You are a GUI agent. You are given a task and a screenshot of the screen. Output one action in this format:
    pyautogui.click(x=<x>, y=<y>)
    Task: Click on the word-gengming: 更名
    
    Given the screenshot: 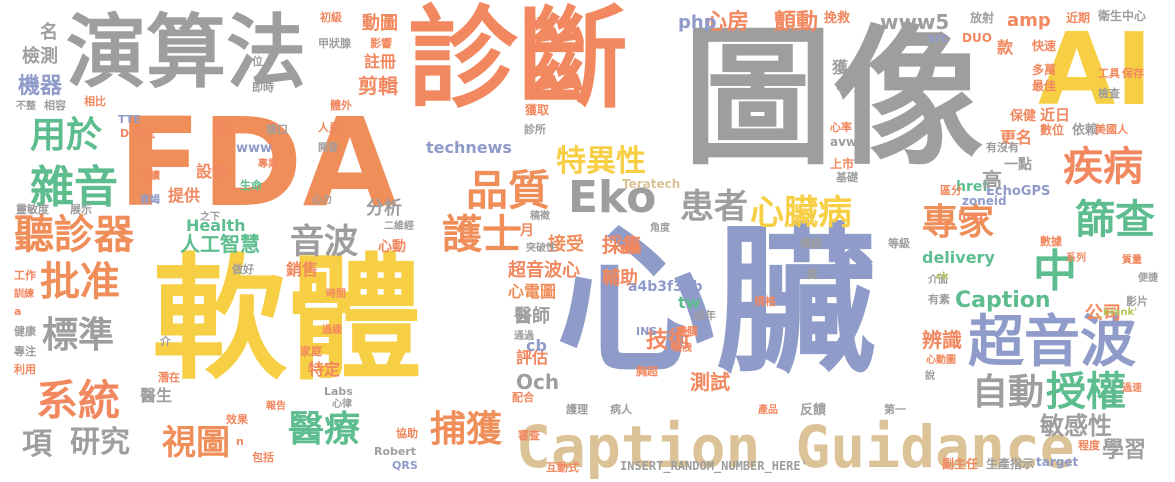 What is the action you would take?
    pyautogui.click(x=1016, y=137)
    